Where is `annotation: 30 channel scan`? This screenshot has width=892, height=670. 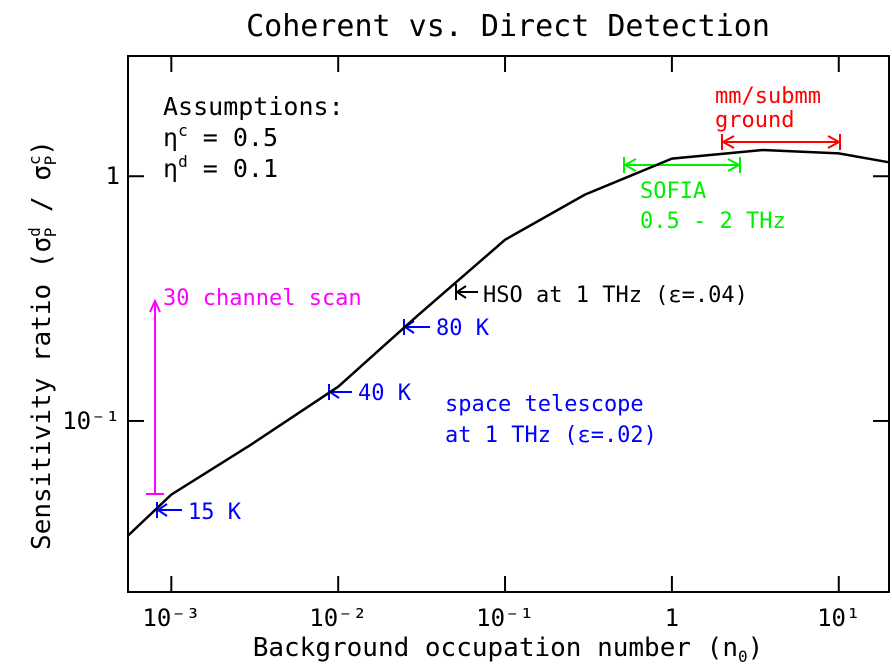
annotation: 30 channel scan is located at coordinates (262, 298).